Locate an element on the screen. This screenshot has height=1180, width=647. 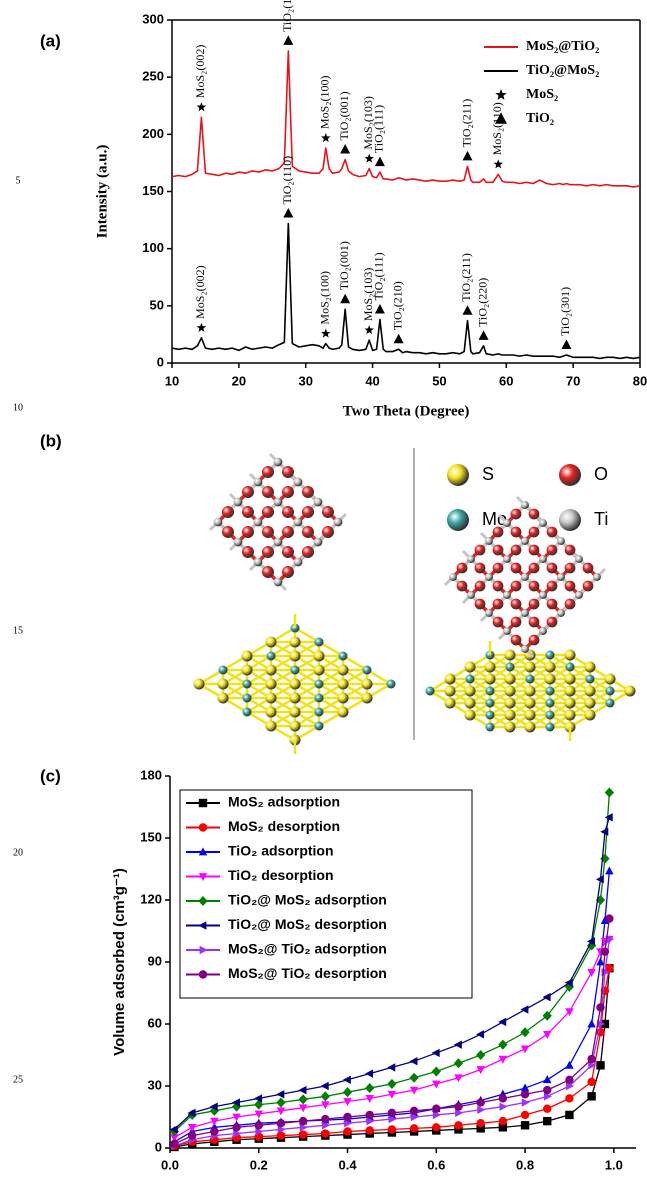
legend-marker is located at coordinates (501, 118).